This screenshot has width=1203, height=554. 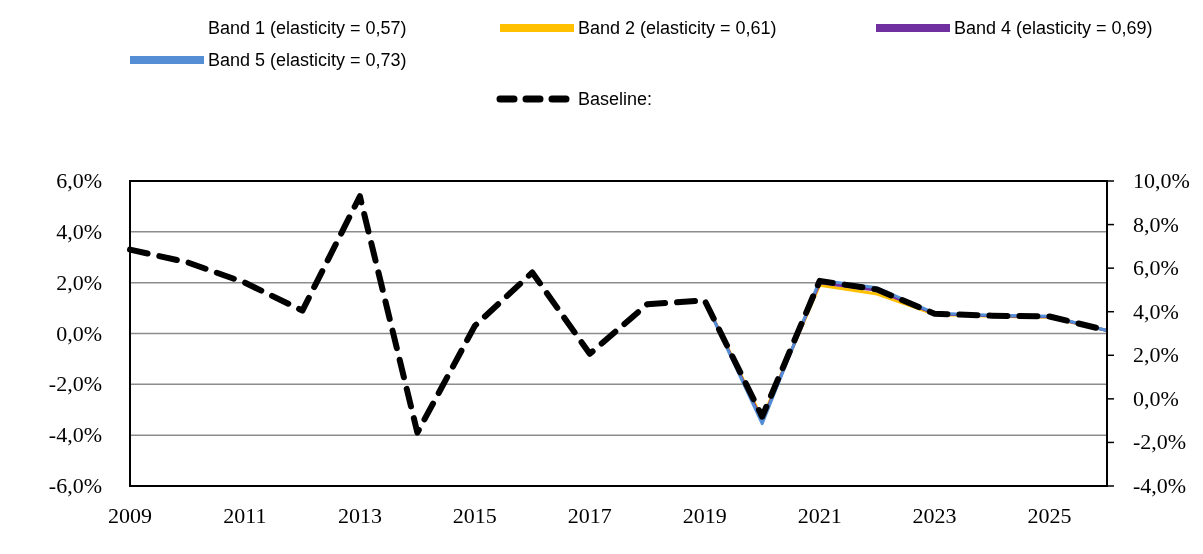 What do you see at coordinates (1053, 28) in the screenshot?
I see `legend-label: Band 4 (elasticity = 0,69)` at bounding box center [1053, 28].